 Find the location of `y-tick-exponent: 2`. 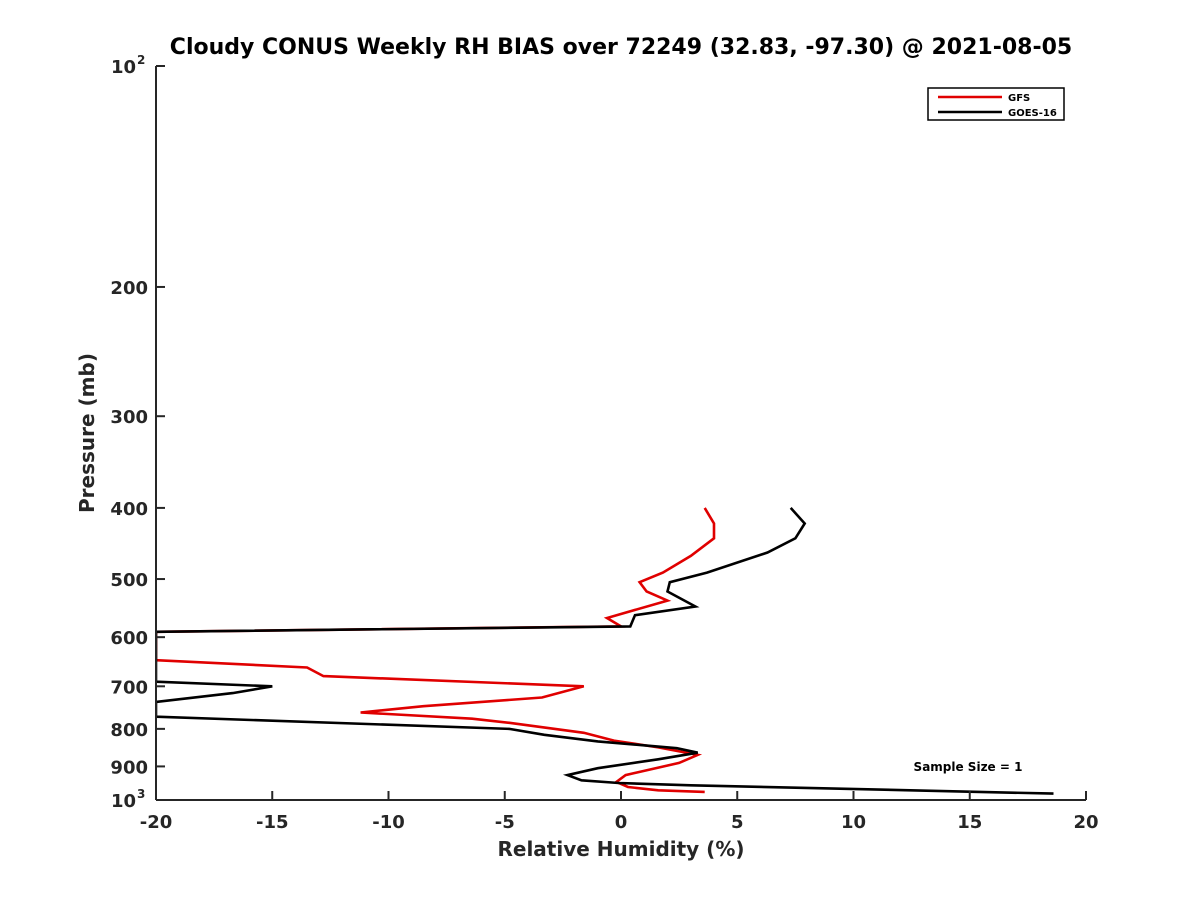

y-tick-exponent: 2 is located at coordinates (141, 60).